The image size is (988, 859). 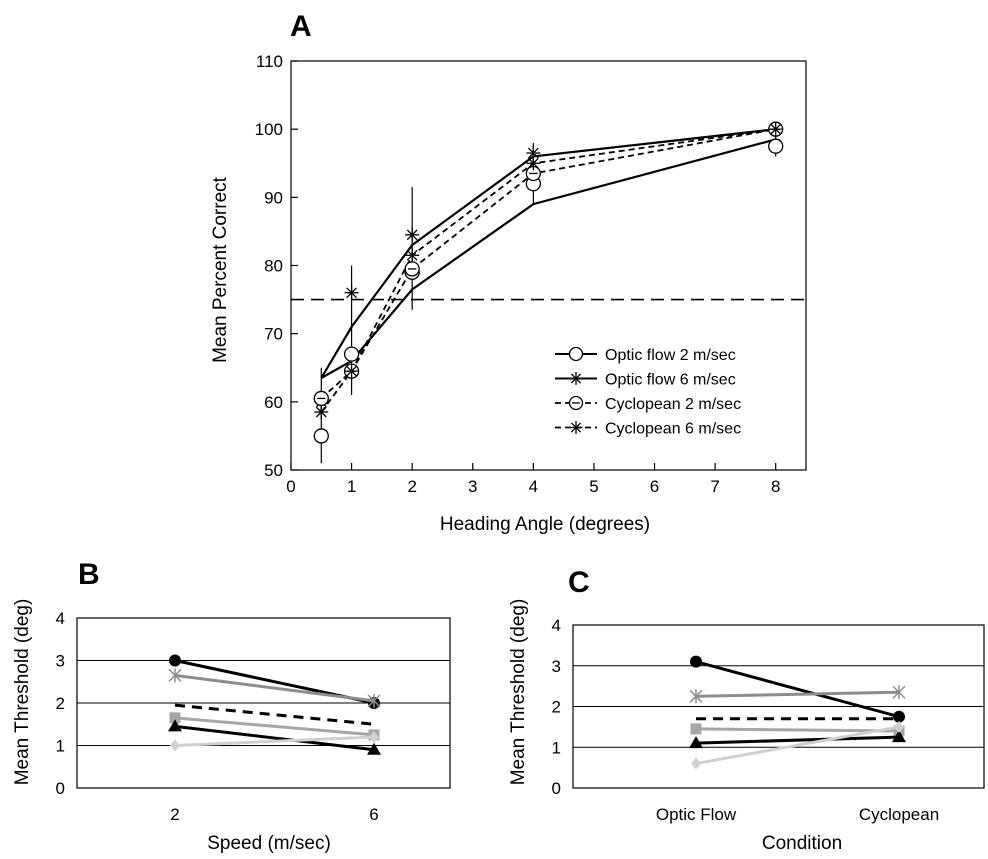 What do you see at coordinates (556, 747) in the screenshot?
I see `panel-c-ytick-label: 1` at bounding box center [556, 747].